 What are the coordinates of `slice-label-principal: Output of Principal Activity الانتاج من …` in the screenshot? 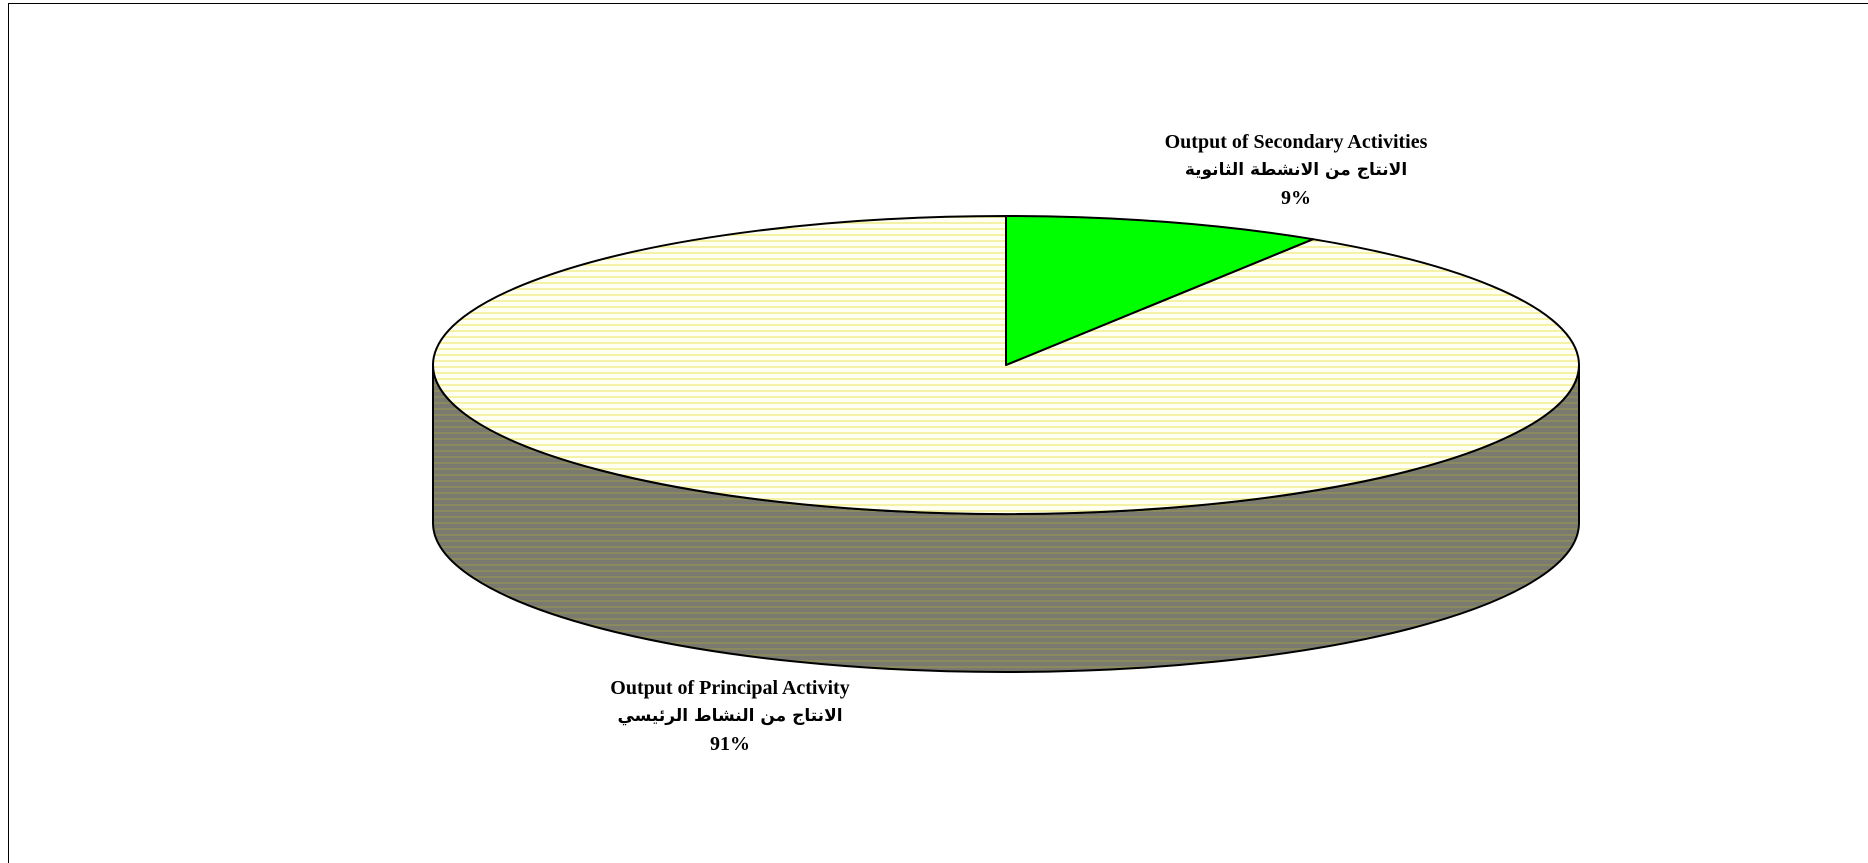 It's located at (730, 716).